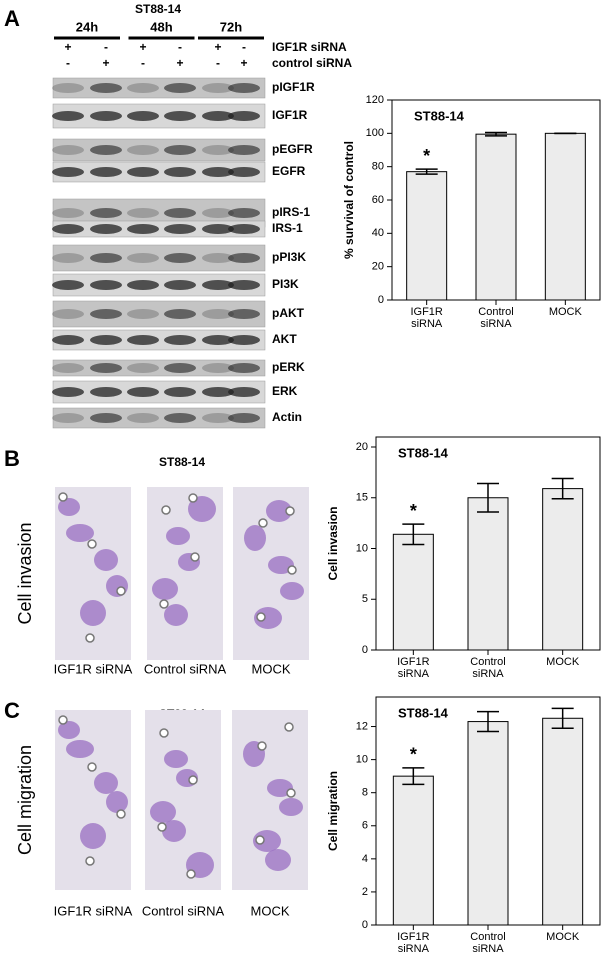 The width and height of the screenshot is (614, 965). What do you see at coordinates (563, 662) in the screenshot?
I see `x-tick-label: MOCK` at bounding box center [563, 662].